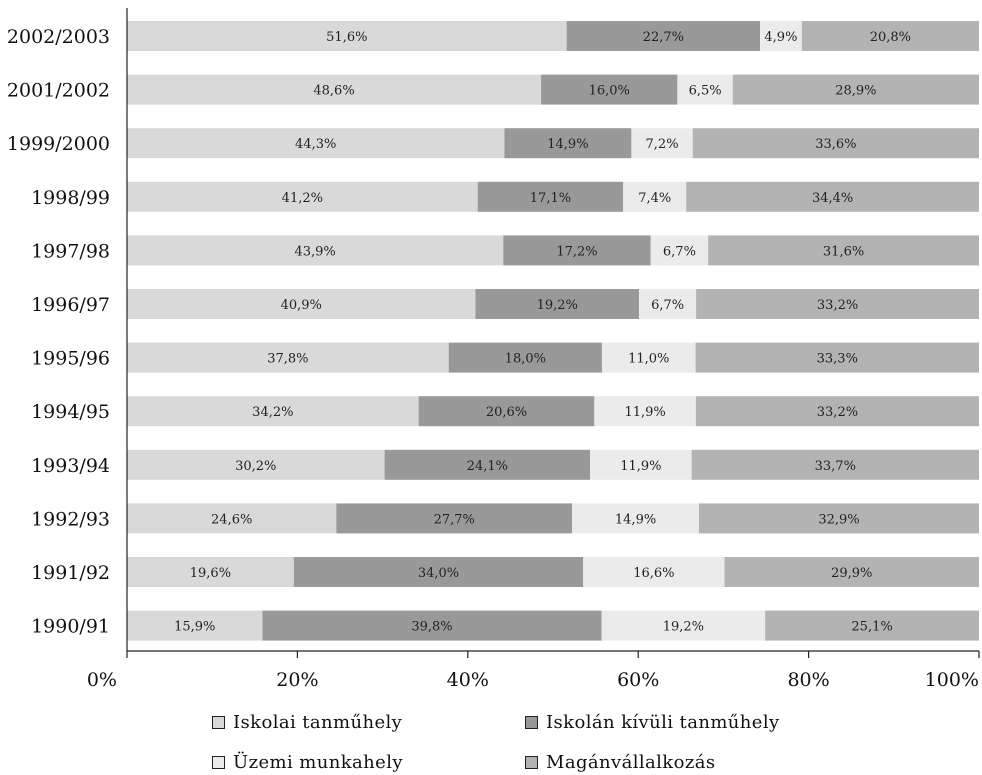  Describe the element at coordinates (70, 573) in the screenshot. I see `y-category-label: 1991/92` at that location.